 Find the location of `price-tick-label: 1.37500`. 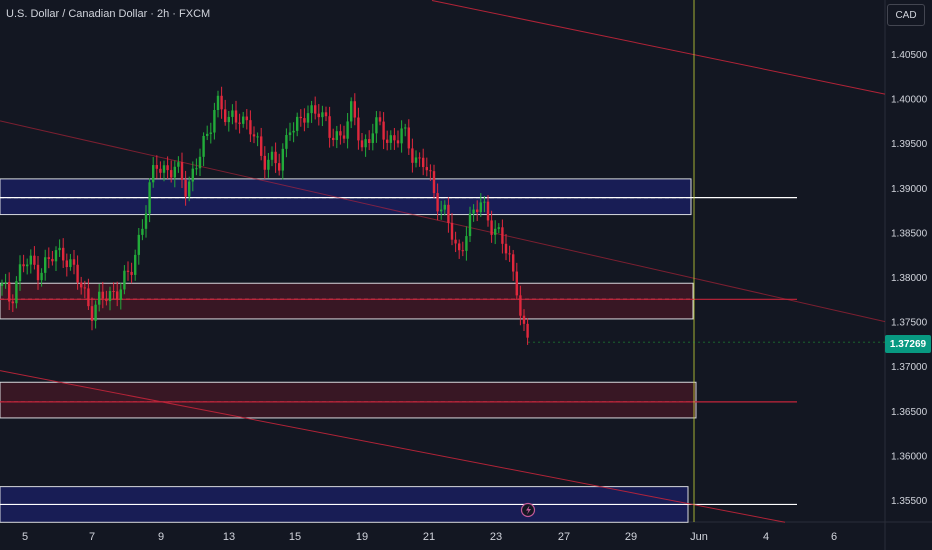

price-tick-label: 1.37500 is located at coordinates (909, 323).